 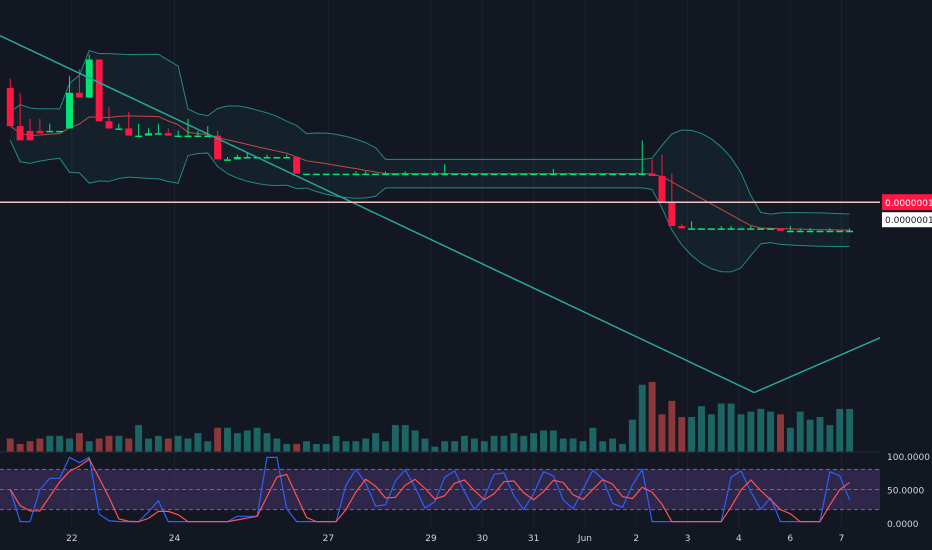 What do you see at coordinates (790, 539) in the screenshot?
I see `time-tick-label: 6` at bounding box center [790, 539].